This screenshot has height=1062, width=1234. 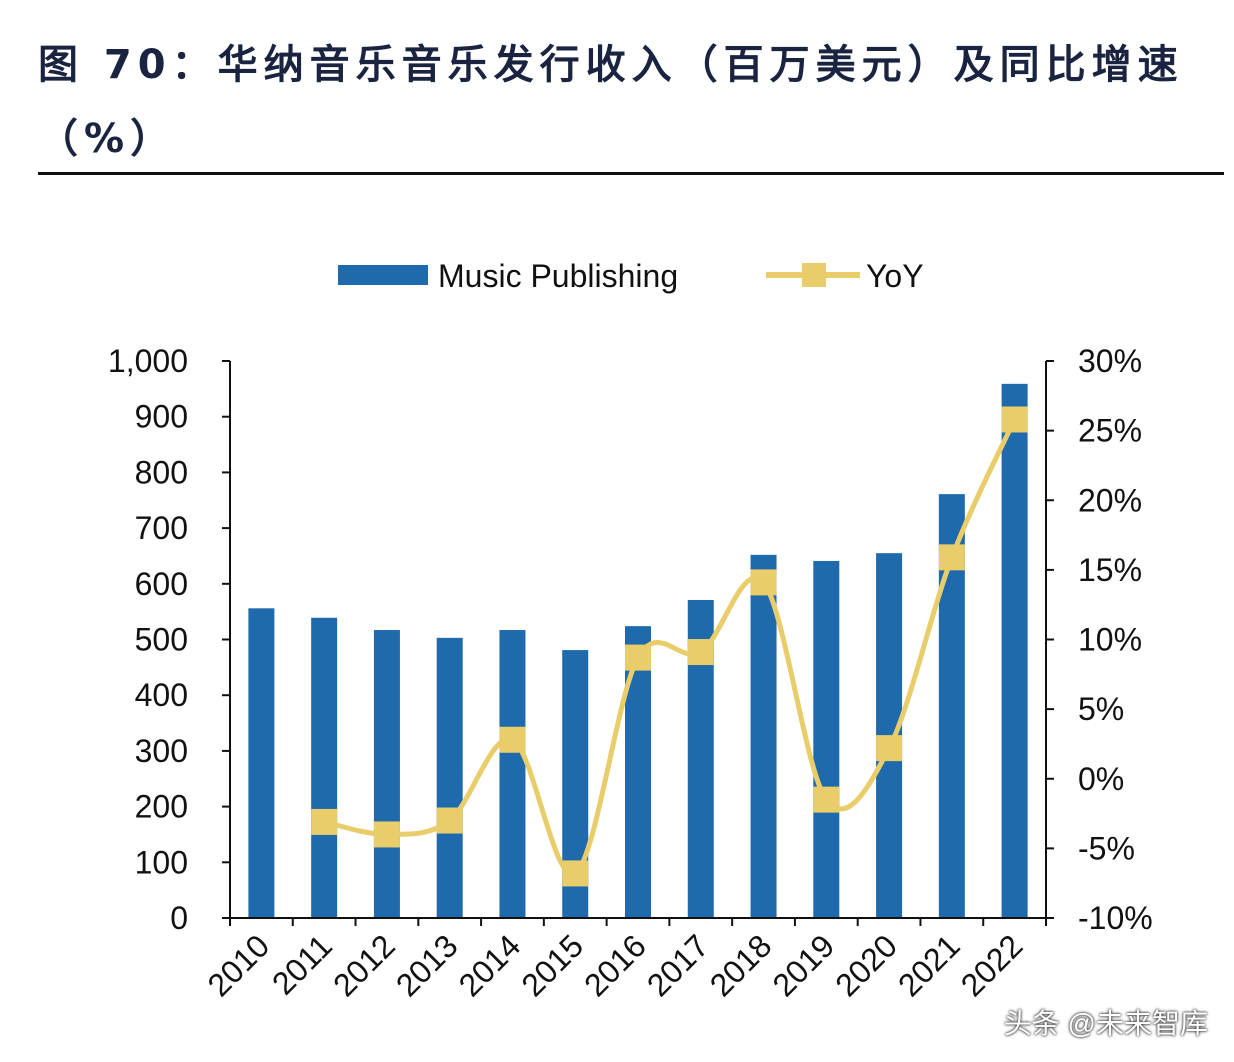 I want to click on left-tick-label: 400, so click(x=161, y=695).